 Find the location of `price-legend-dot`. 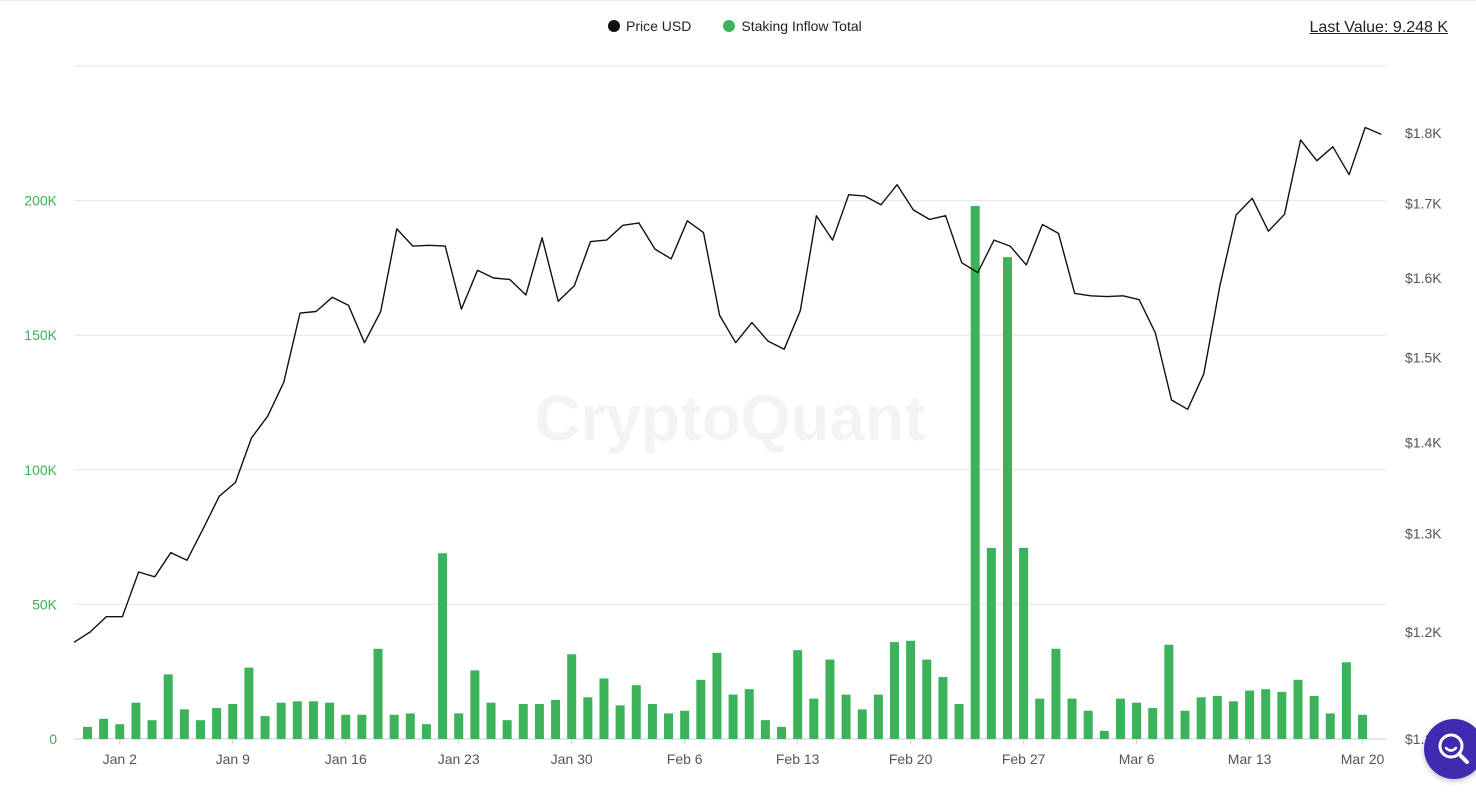

price-legend-dot is located at coordinates (614, 26).